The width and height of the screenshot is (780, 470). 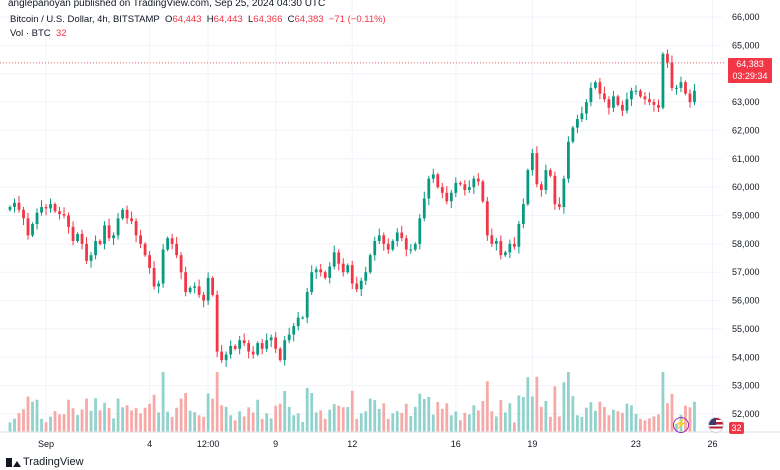 What do you see at coordinates (187, 19) in the screenshot?
I see `open-value: 64,443` at bounding box center [187, 19].